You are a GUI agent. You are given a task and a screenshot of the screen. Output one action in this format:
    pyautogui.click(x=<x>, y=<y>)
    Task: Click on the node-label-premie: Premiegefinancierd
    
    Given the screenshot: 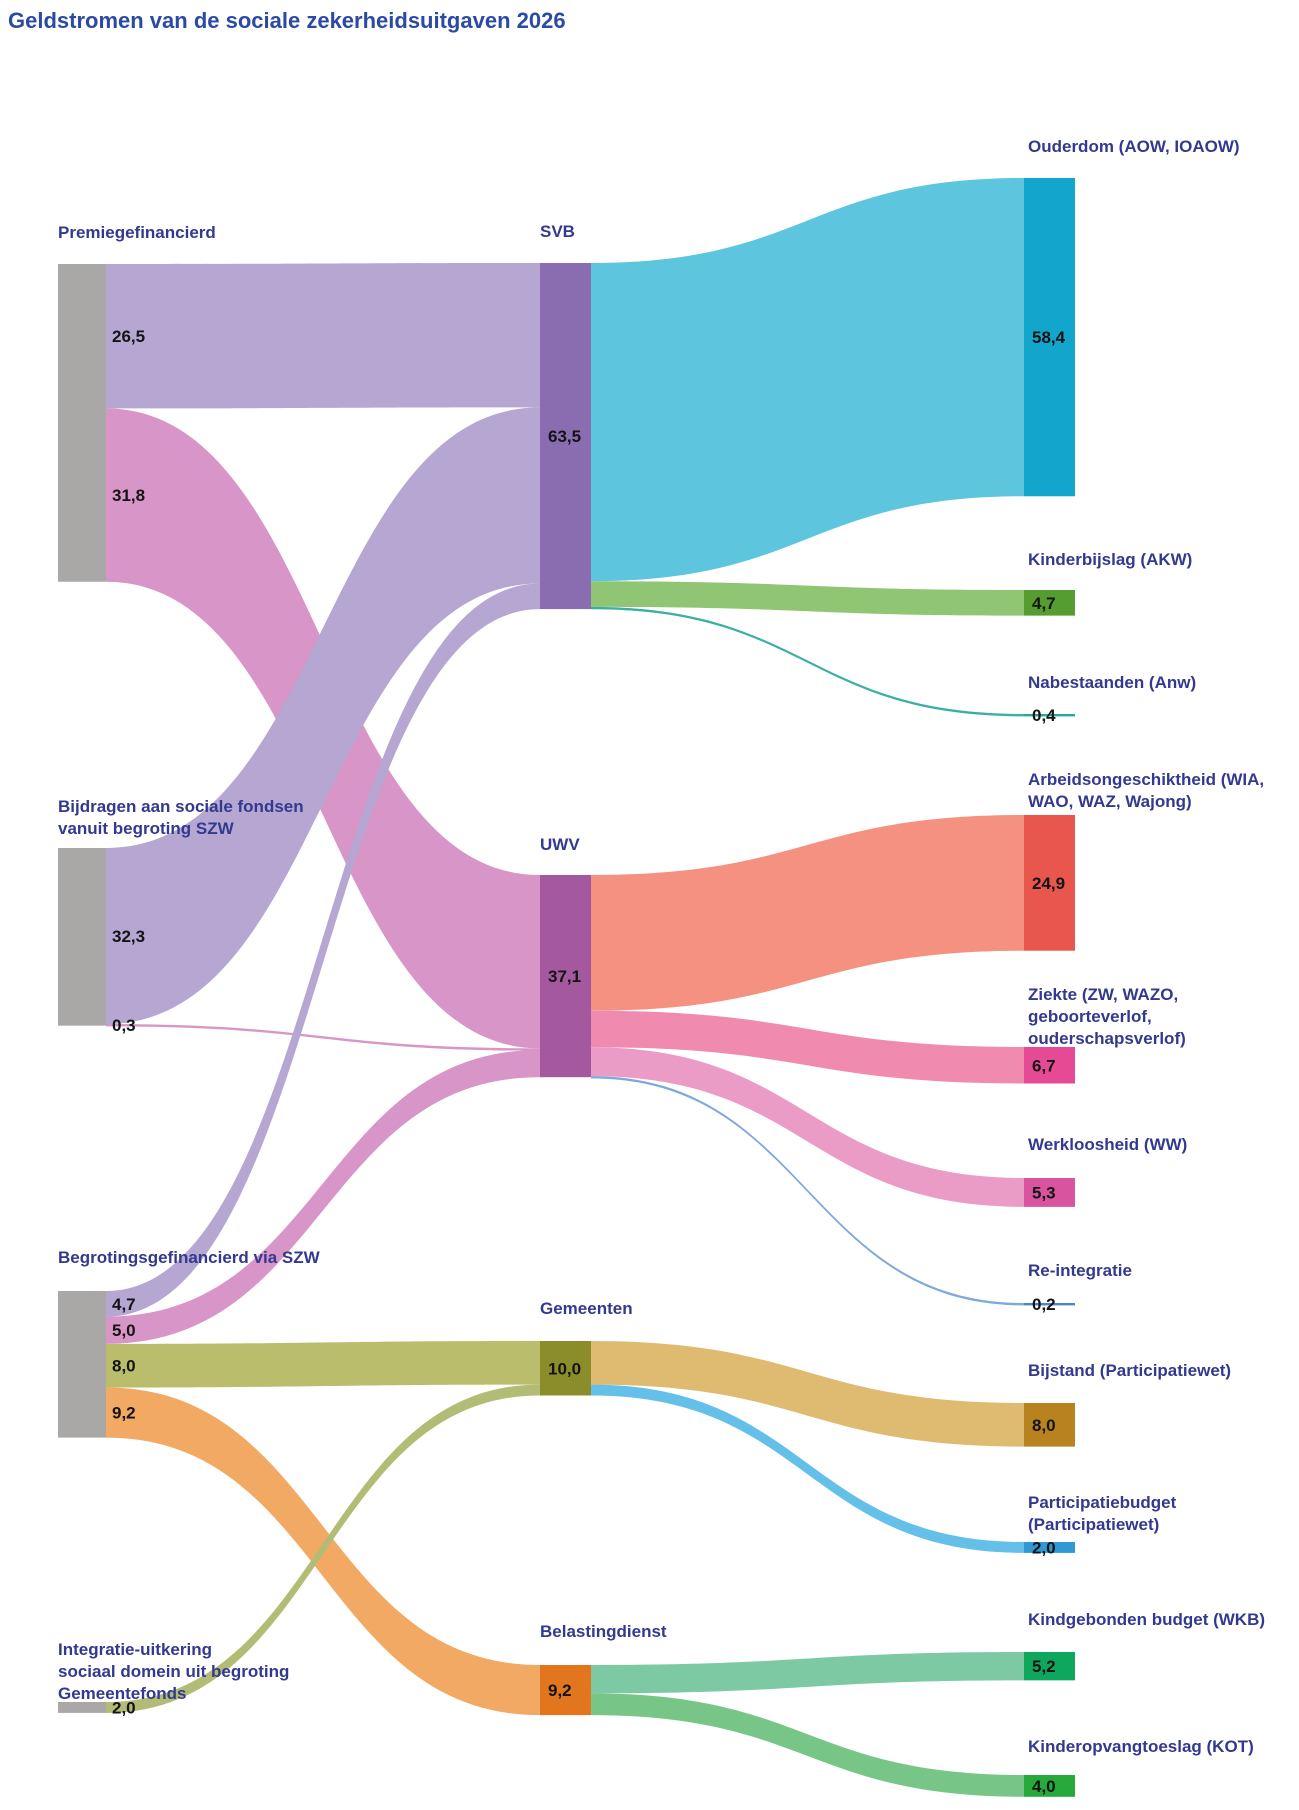 What is the action you would take?
    pyautogui.click(x=137, y=232)
    